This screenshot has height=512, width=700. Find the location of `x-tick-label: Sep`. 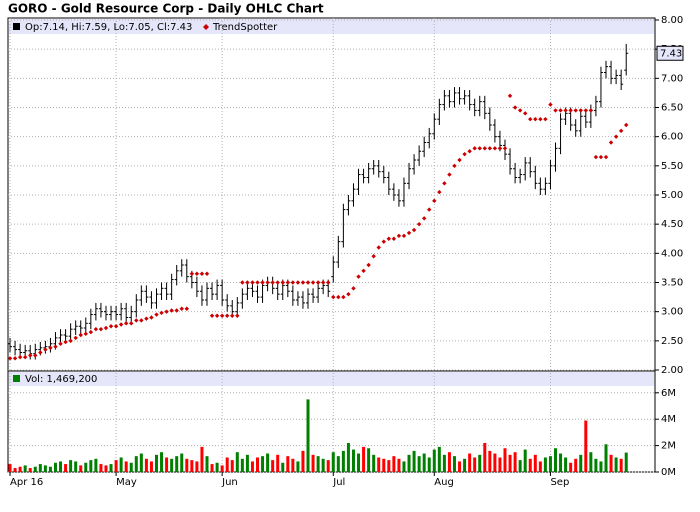

x-tick-label: Sep is located at coordinates (559, 482).